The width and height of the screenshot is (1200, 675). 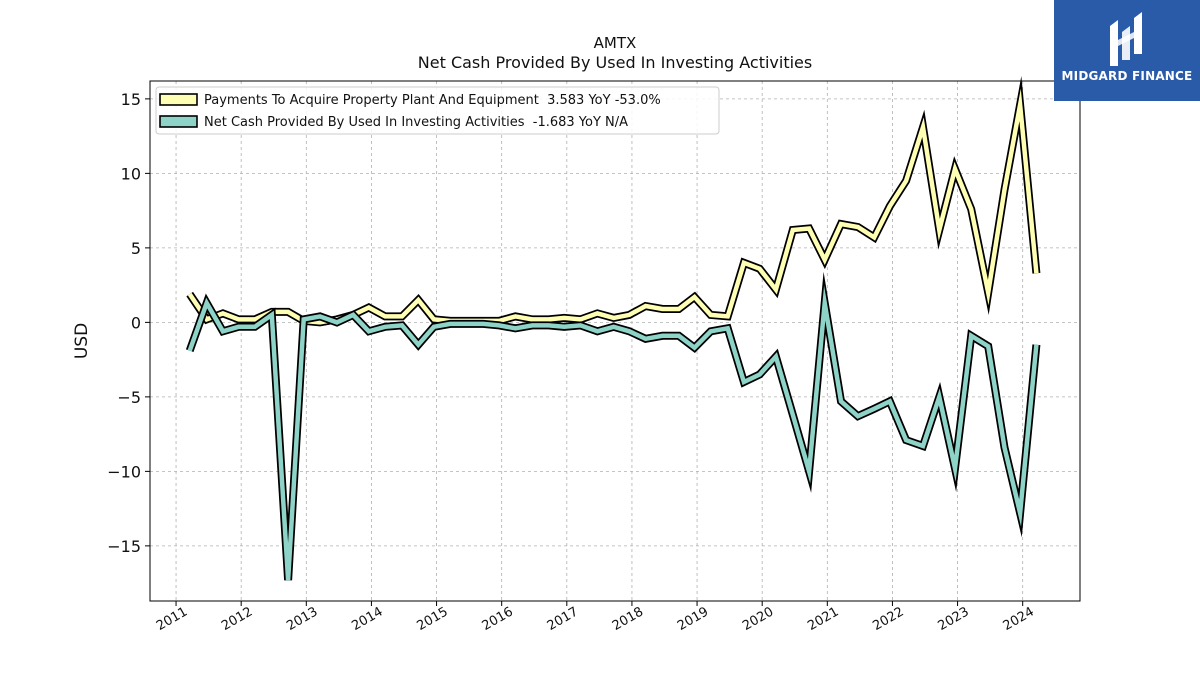 I want to click on x-tick-label: 2016, so click(x=498, y=619).